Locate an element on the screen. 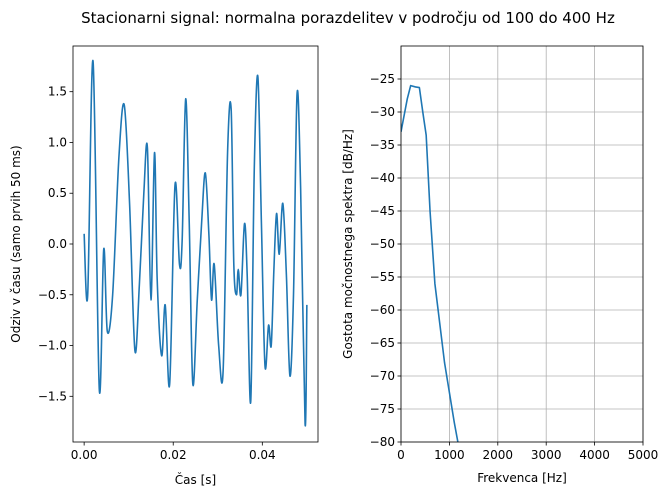 Image resolution: width=670 pixels, height=497 pixels. time-y-axis-ticks: −1.5 −1.0 −0.5 0.0 0.5 1.0 1.5 is located at coordinates (55, 244).